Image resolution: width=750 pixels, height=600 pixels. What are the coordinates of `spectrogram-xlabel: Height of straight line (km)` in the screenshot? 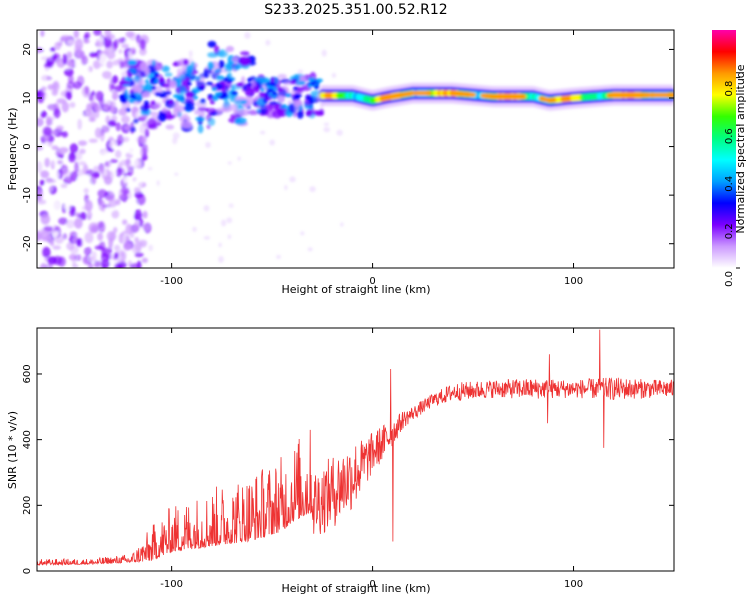 It's located at (355, 289).